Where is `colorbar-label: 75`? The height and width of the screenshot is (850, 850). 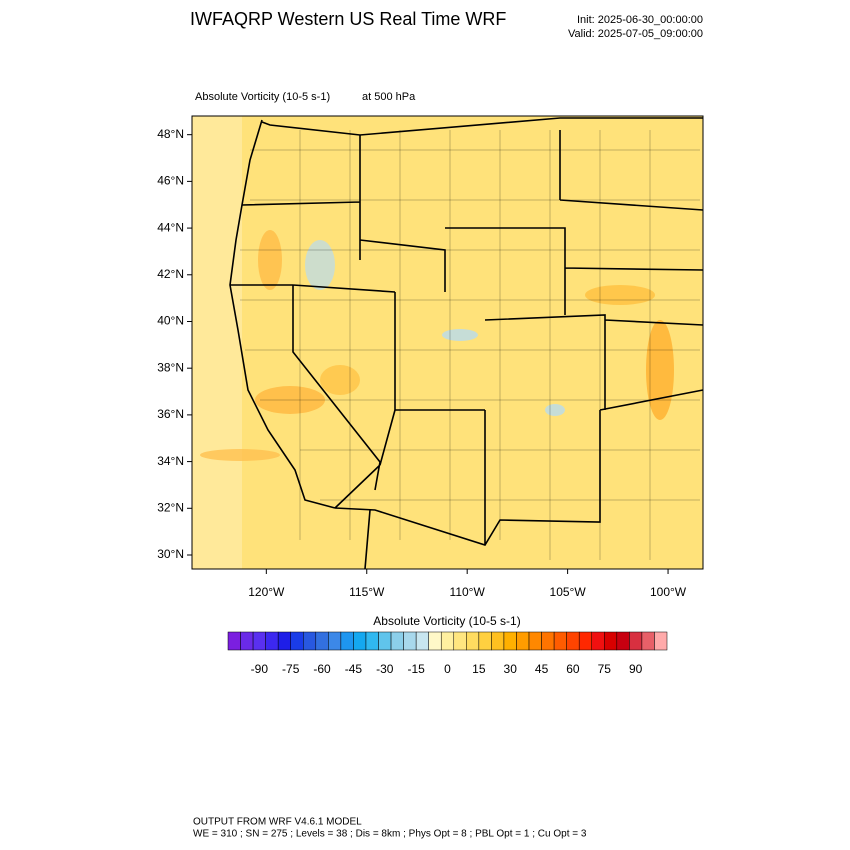 colorbar-label: 75 is located at coordinates (605, 669).